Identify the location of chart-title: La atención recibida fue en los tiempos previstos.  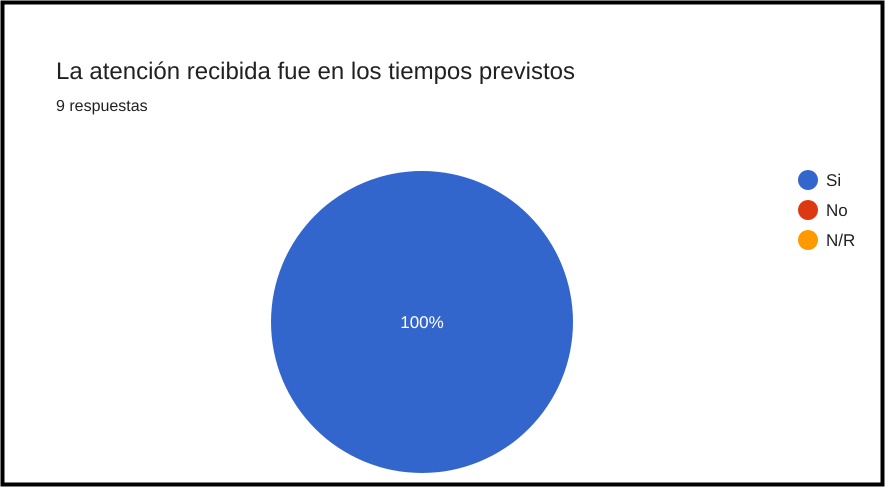
(315, 71).